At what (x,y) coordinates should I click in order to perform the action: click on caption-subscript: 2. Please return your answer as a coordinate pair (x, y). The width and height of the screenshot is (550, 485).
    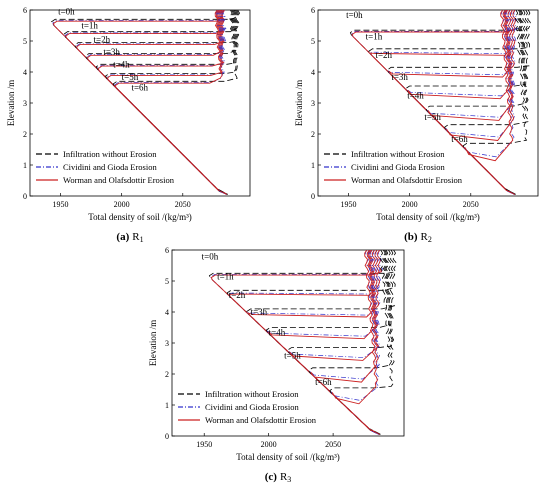
    Looking at the image, I should click on (430, 239).